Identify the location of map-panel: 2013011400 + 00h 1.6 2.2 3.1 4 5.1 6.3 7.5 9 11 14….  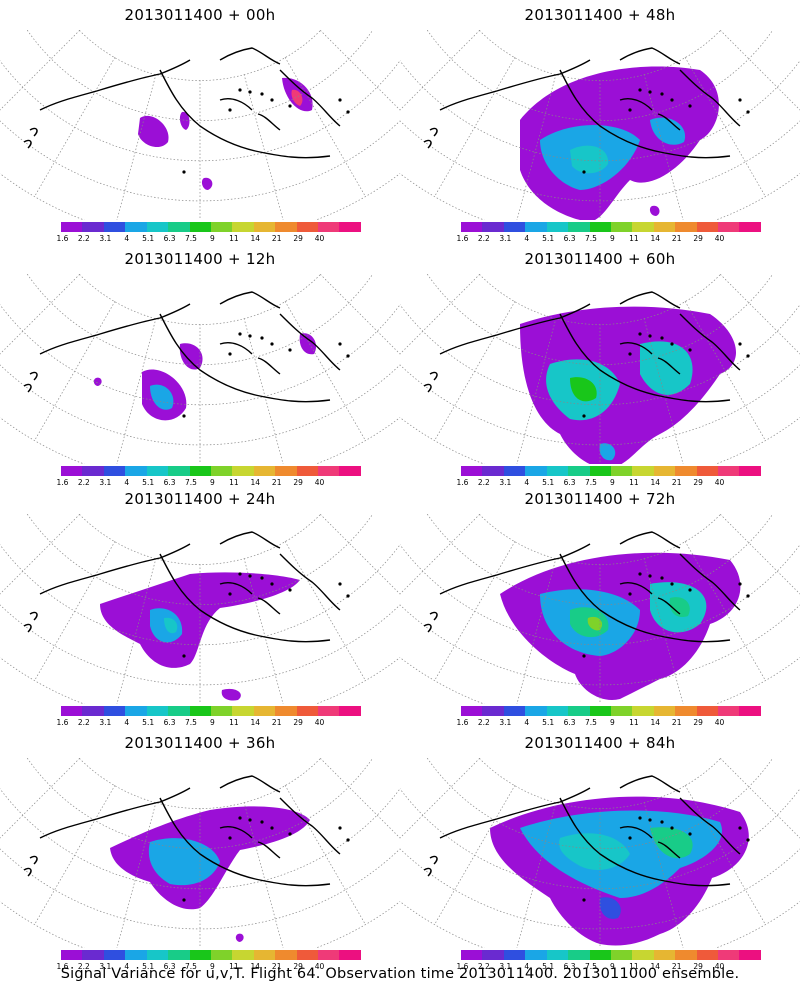
(200, 122).